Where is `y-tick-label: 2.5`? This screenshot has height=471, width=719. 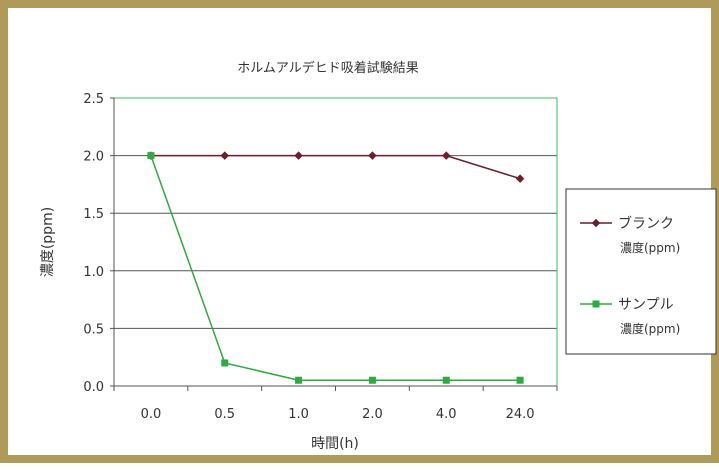 y-tick-label: 2.5 is located at coordinates (93, 99).